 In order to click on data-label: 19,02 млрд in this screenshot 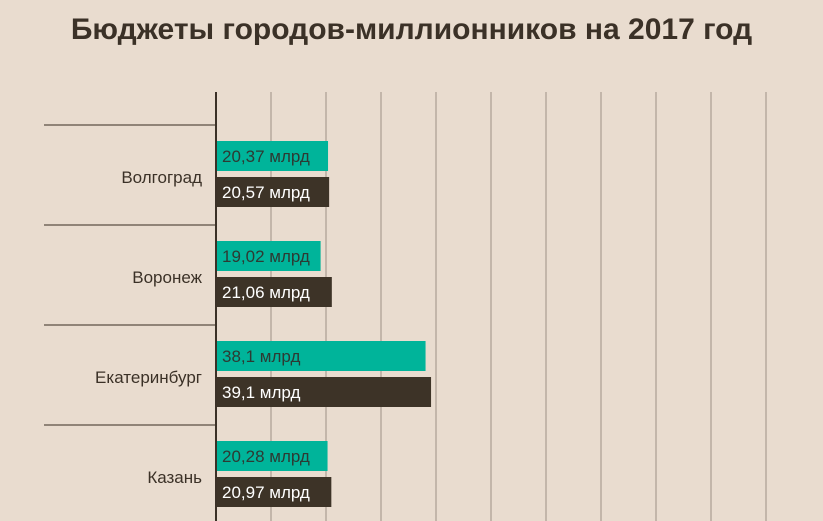, I will do `click(266, 256)`.